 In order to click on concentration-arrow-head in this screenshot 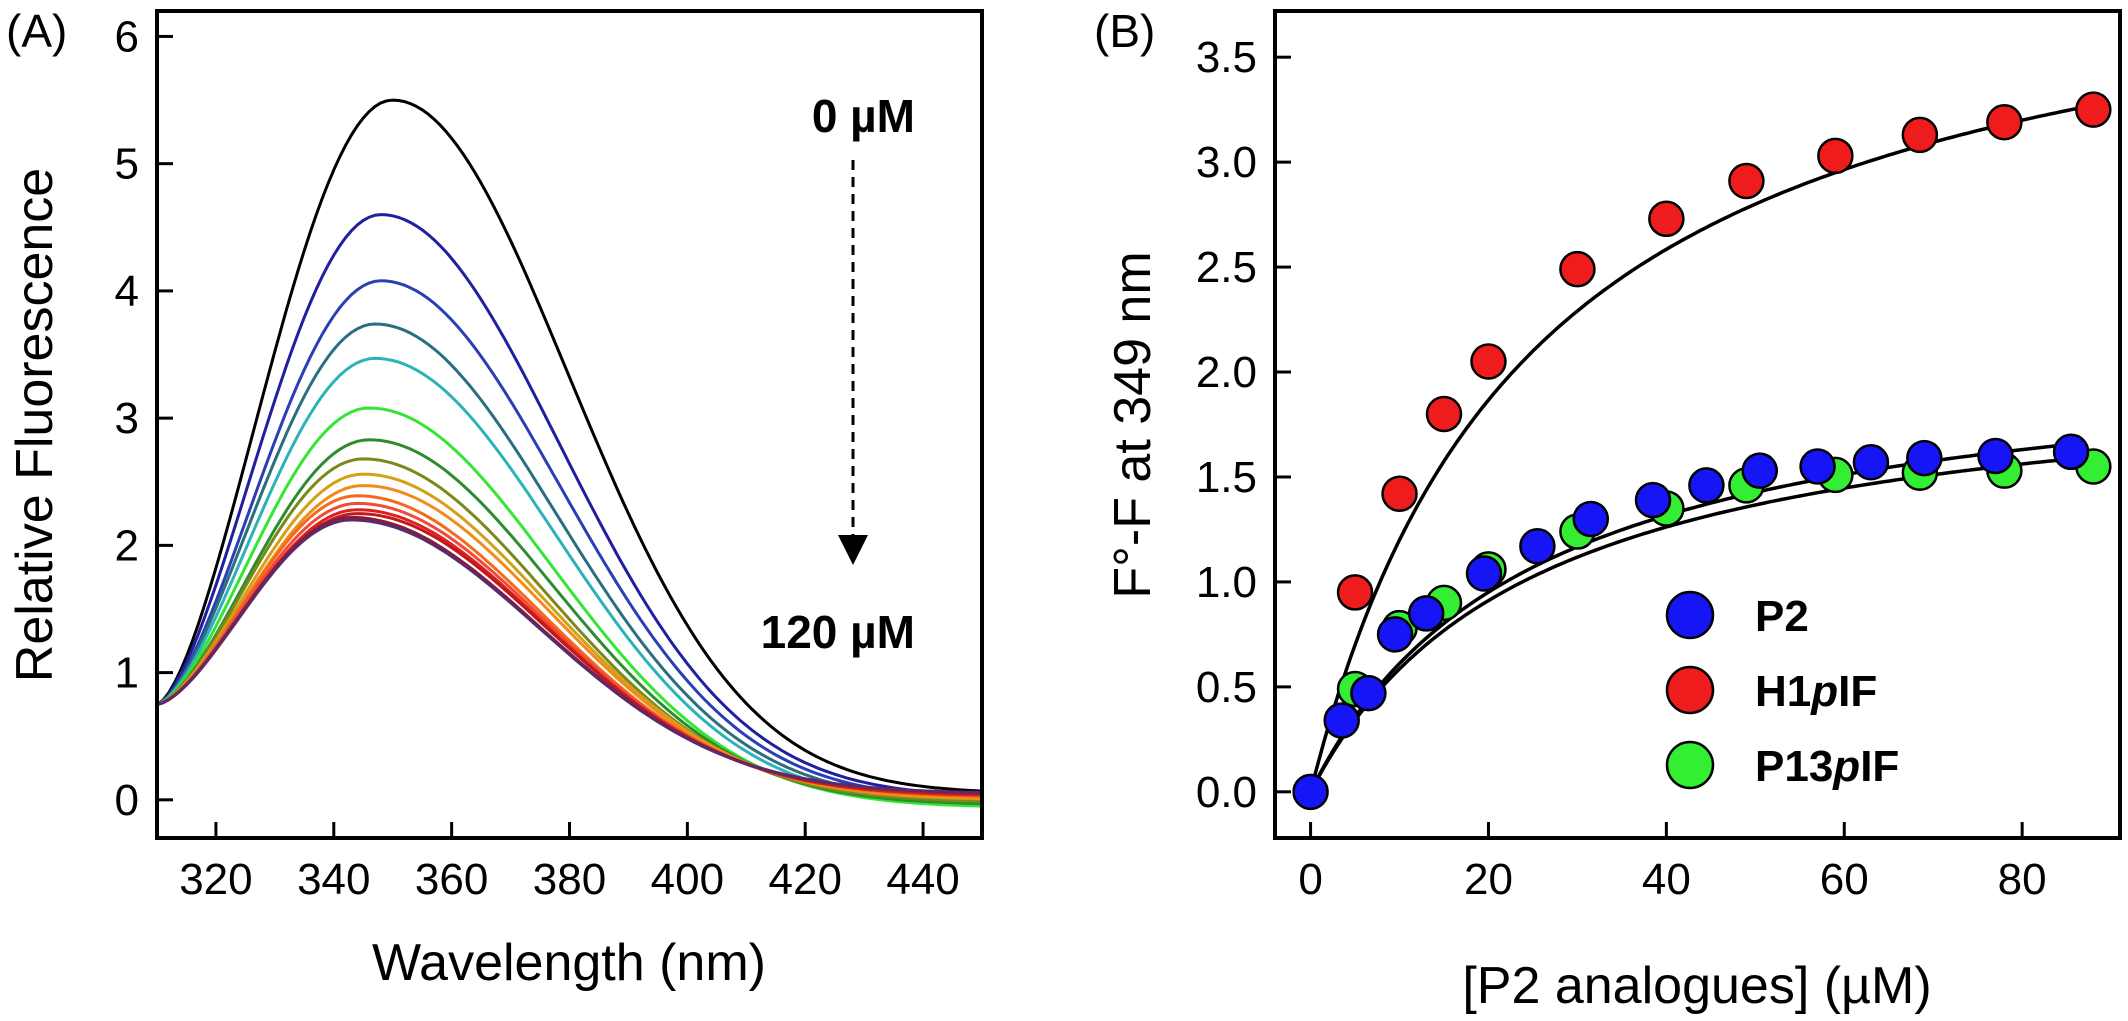, I will do `click(853, 550)`.